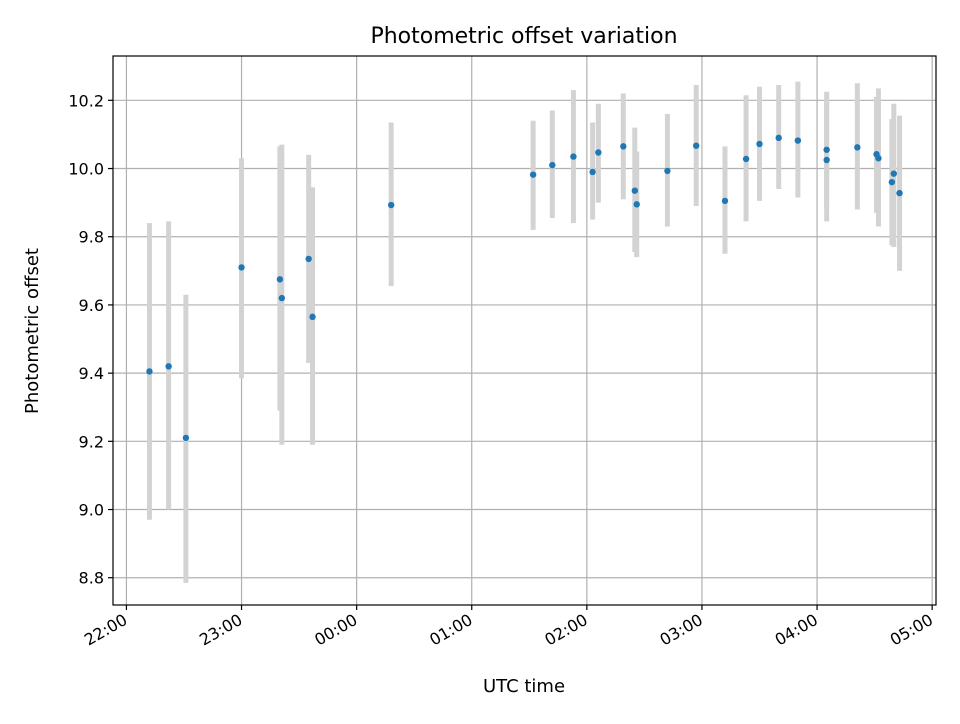  I want to click on y-tick-label: 8.8, so click(91, 578).